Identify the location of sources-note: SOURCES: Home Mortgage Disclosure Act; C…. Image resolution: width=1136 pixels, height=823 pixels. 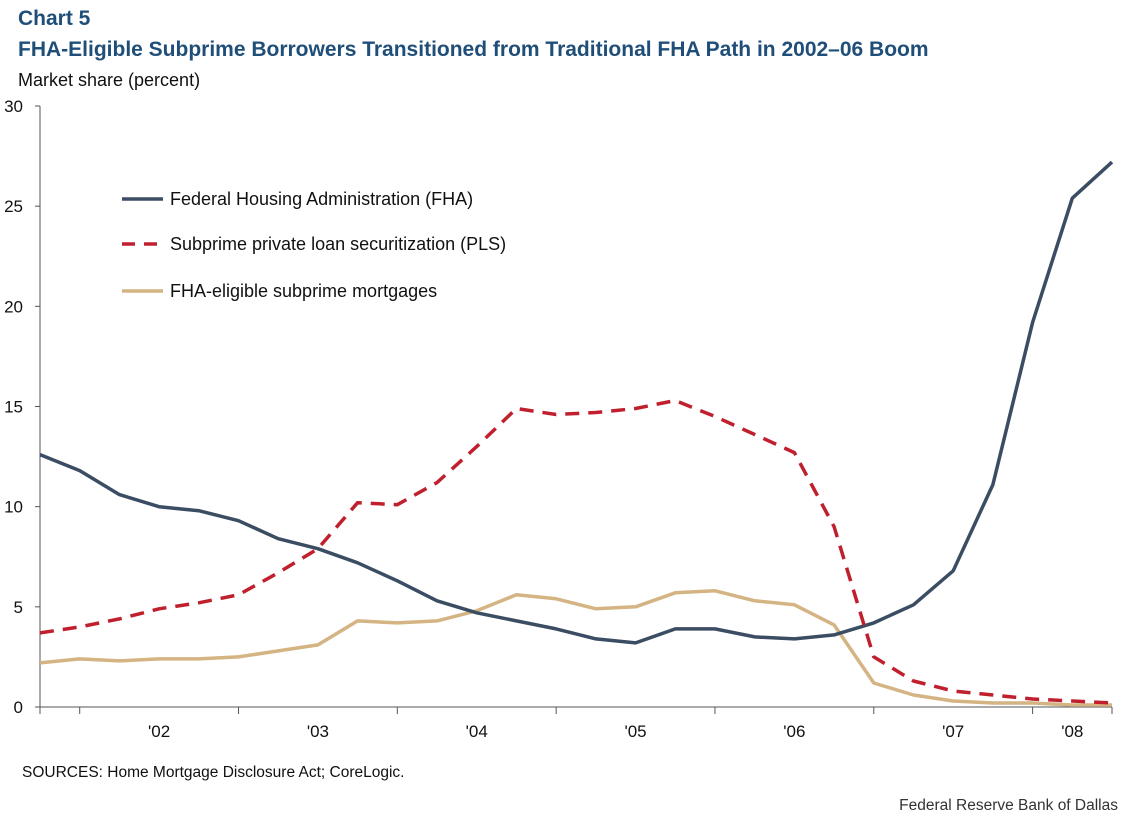
(213, 772).